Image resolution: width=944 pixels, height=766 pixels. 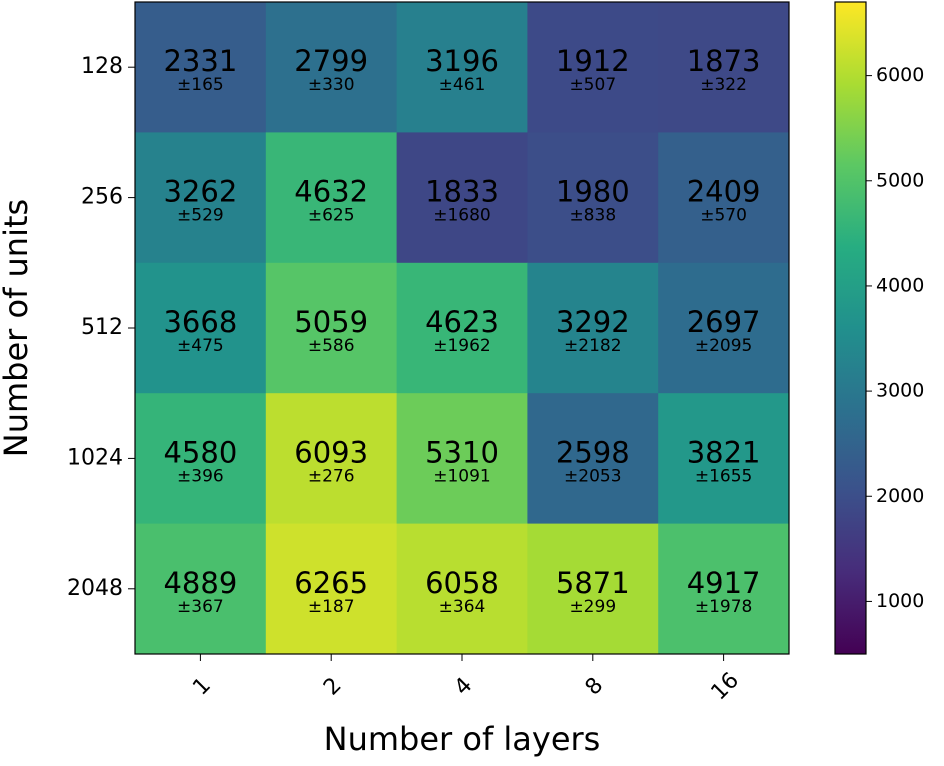 What do you see at coordinates (593, 452) in the screenshot?
I see `cell-value: 2598` at bounding box center [593, 452].